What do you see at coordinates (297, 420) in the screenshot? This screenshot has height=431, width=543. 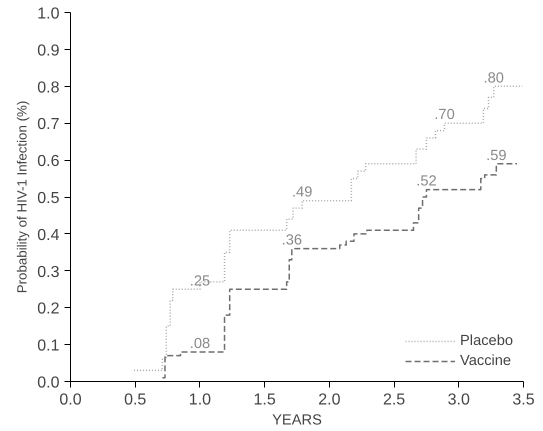 I see `x-axis-title: YEARS` at bounding box center [297, 420].